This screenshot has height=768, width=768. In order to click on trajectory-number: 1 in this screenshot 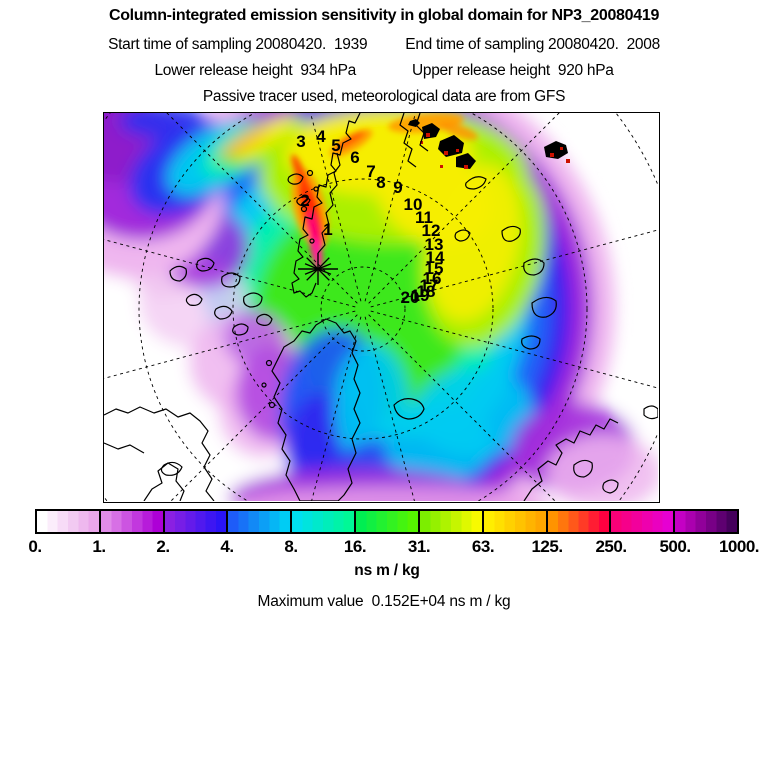, I will do `click(327, 229)`.